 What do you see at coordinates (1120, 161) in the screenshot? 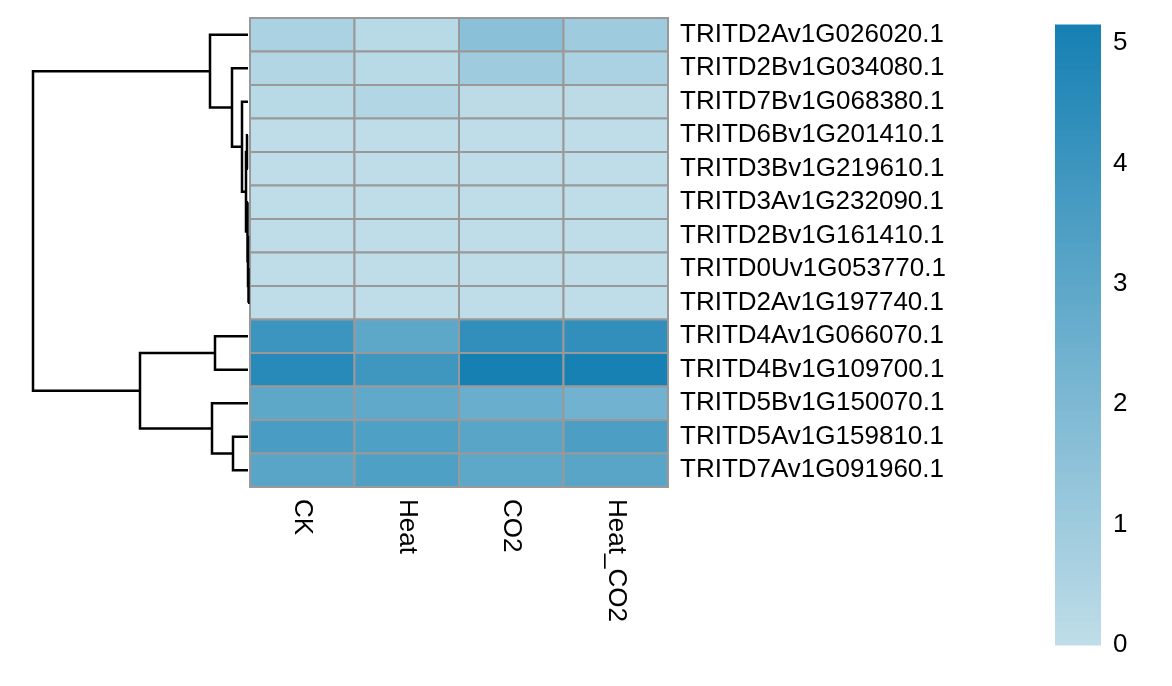
I see `color-bar-label: 4` at bounding box center [1120, 161].